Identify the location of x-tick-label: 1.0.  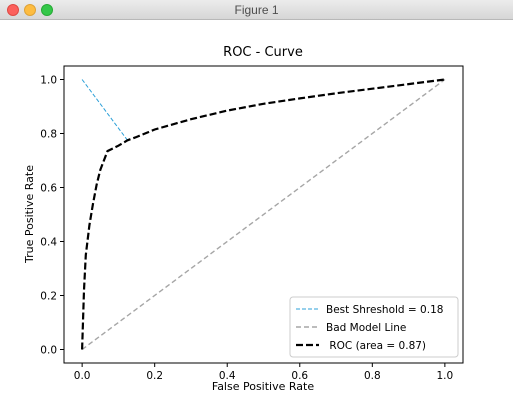
(445, 376).